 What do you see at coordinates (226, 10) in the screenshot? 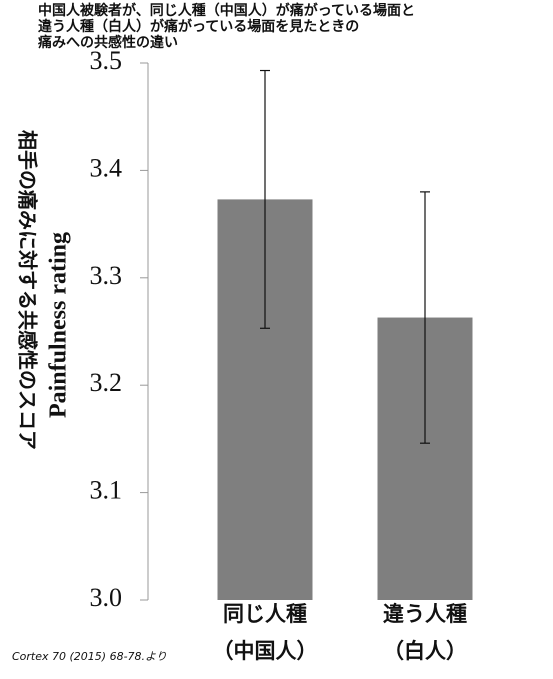
I see `chart-title: 中国人被験者が、同じ人種（中国人）が痛がっている場面と` at bounding box center [226, 10].